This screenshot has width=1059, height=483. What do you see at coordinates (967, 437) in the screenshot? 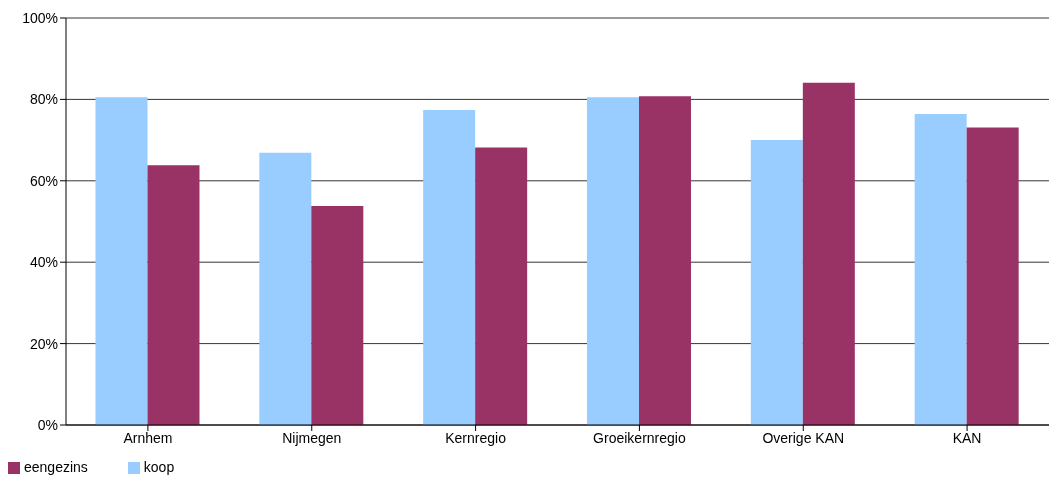
I see `x-tick-label: KAN` at bounding box center [967, 437].